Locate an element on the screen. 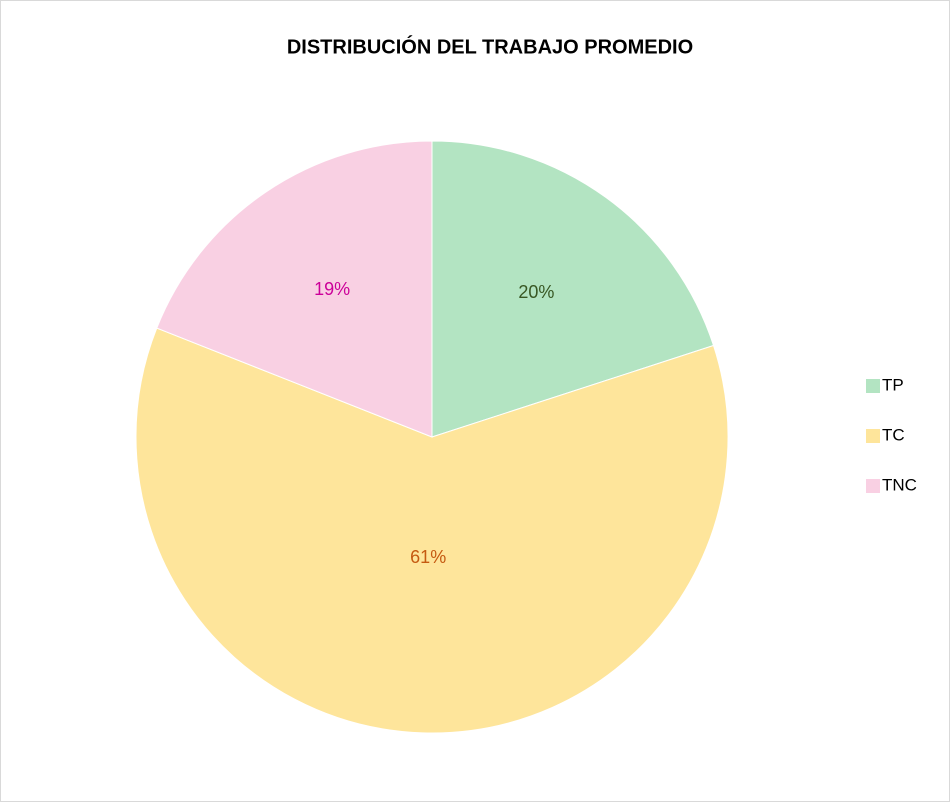 The height and width of the screenshot is (802, 950). legend-label: TNC is located at coordinates (899, 484).